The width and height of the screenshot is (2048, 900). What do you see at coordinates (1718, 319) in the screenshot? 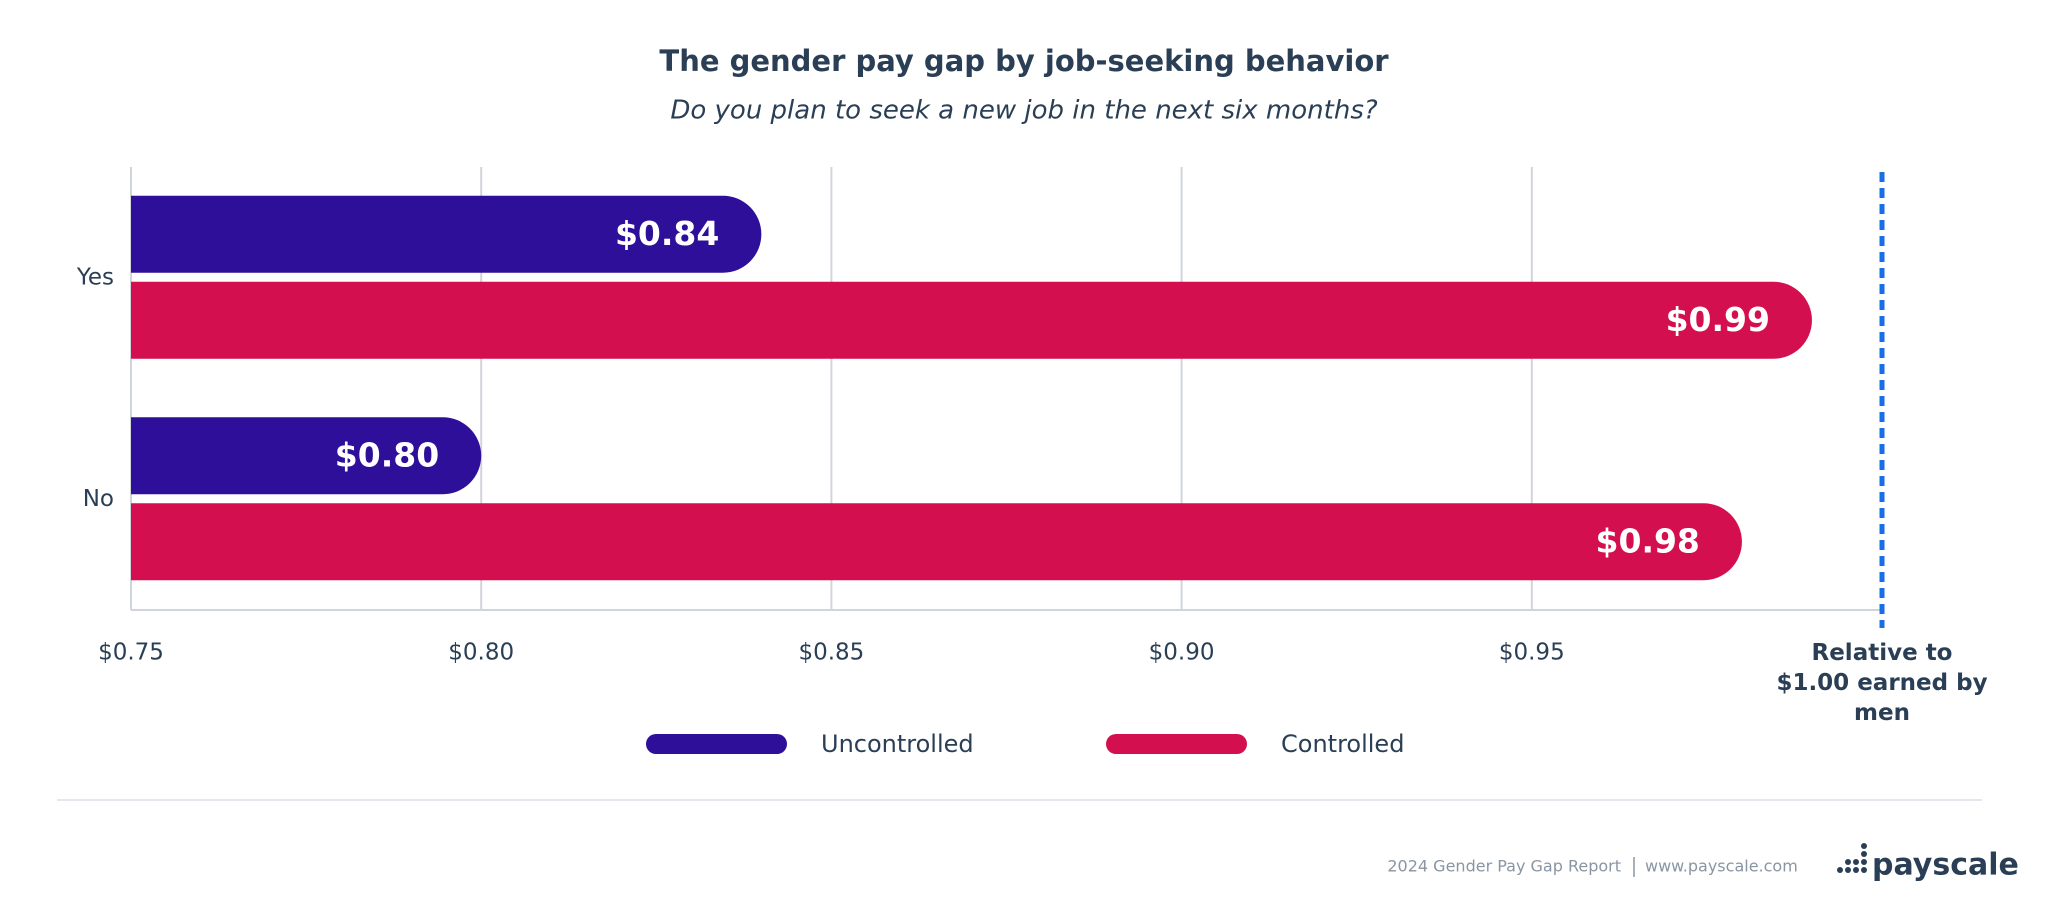
I see `value-label: $0.99` at bounding box center [1718, 319].